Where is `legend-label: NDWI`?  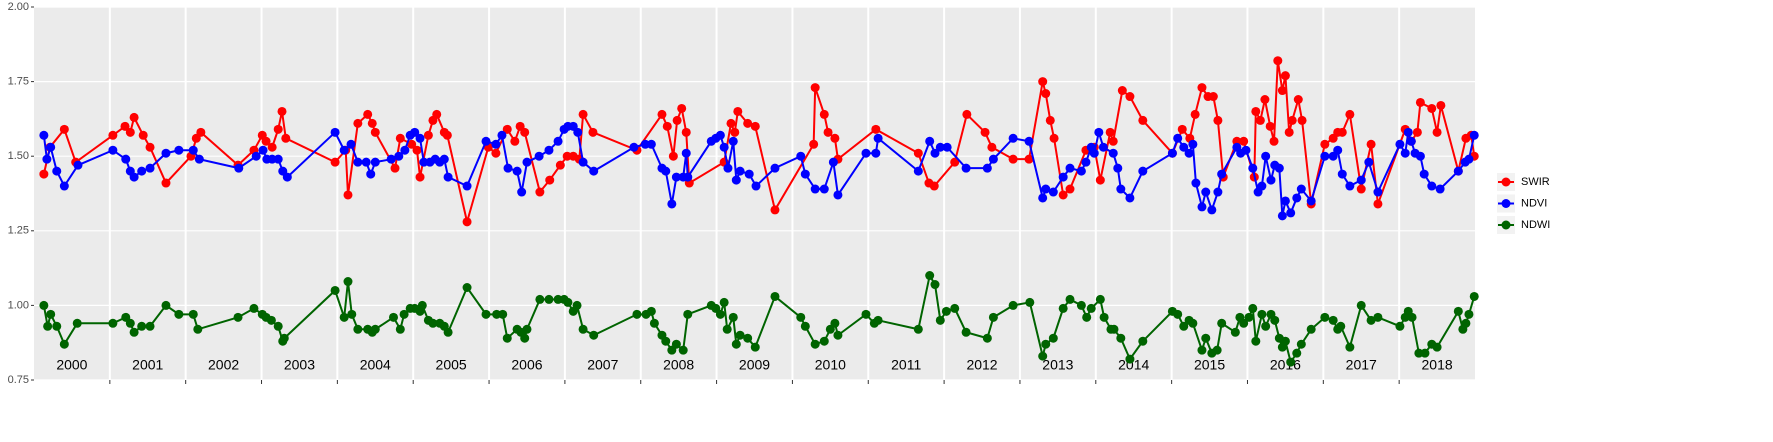
legend-label: NDWI is located at coordinates (1535, 225).